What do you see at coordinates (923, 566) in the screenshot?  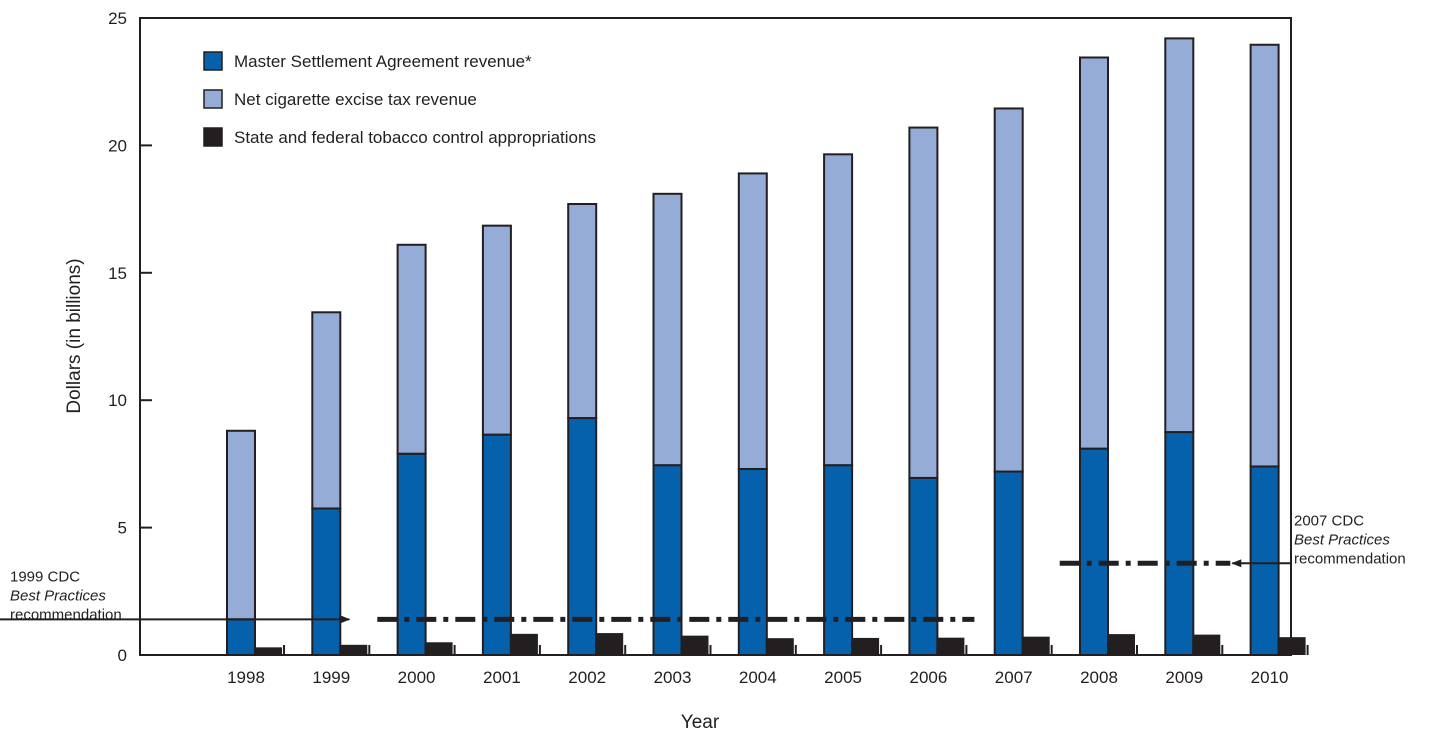 I see `bar-msa-2006` at bounding box center [923, 566].